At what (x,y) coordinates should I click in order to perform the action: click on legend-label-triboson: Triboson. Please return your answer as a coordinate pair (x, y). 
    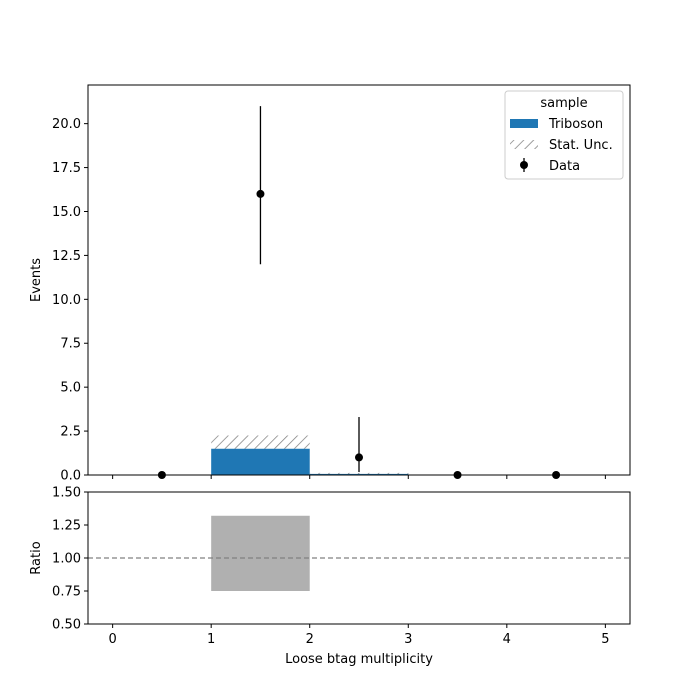
    Looking at the image, I should click on (575, 124).